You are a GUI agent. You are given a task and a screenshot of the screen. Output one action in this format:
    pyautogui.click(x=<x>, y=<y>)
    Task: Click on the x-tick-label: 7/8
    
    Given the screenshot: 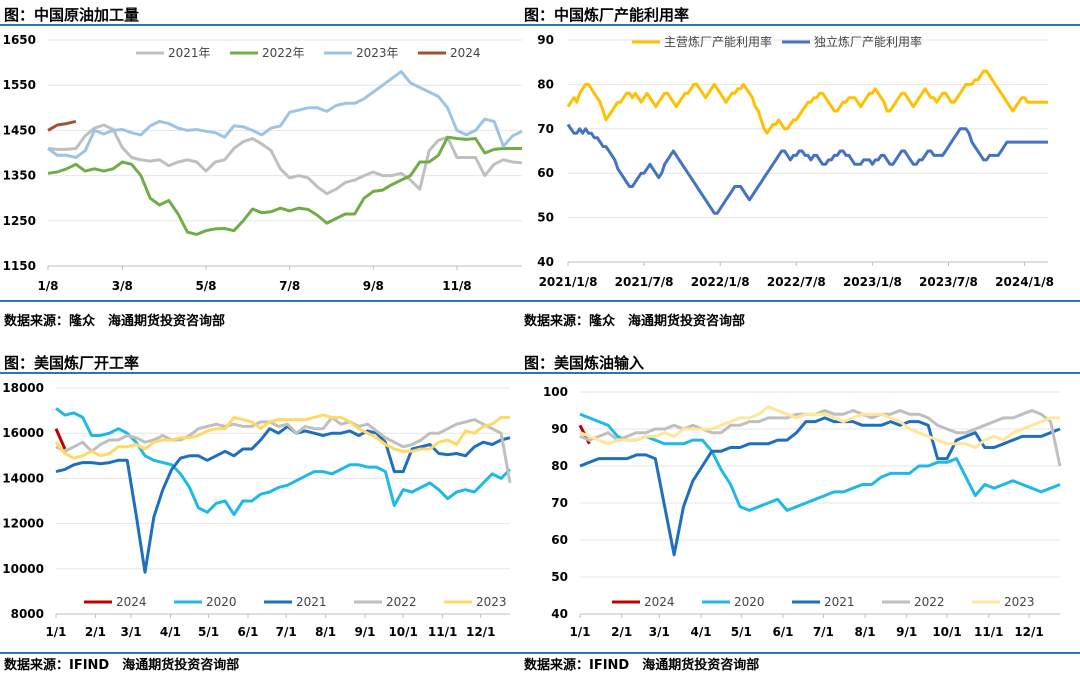 What is the action you would take?
    pyautogui.click(x=289, y=286)
    